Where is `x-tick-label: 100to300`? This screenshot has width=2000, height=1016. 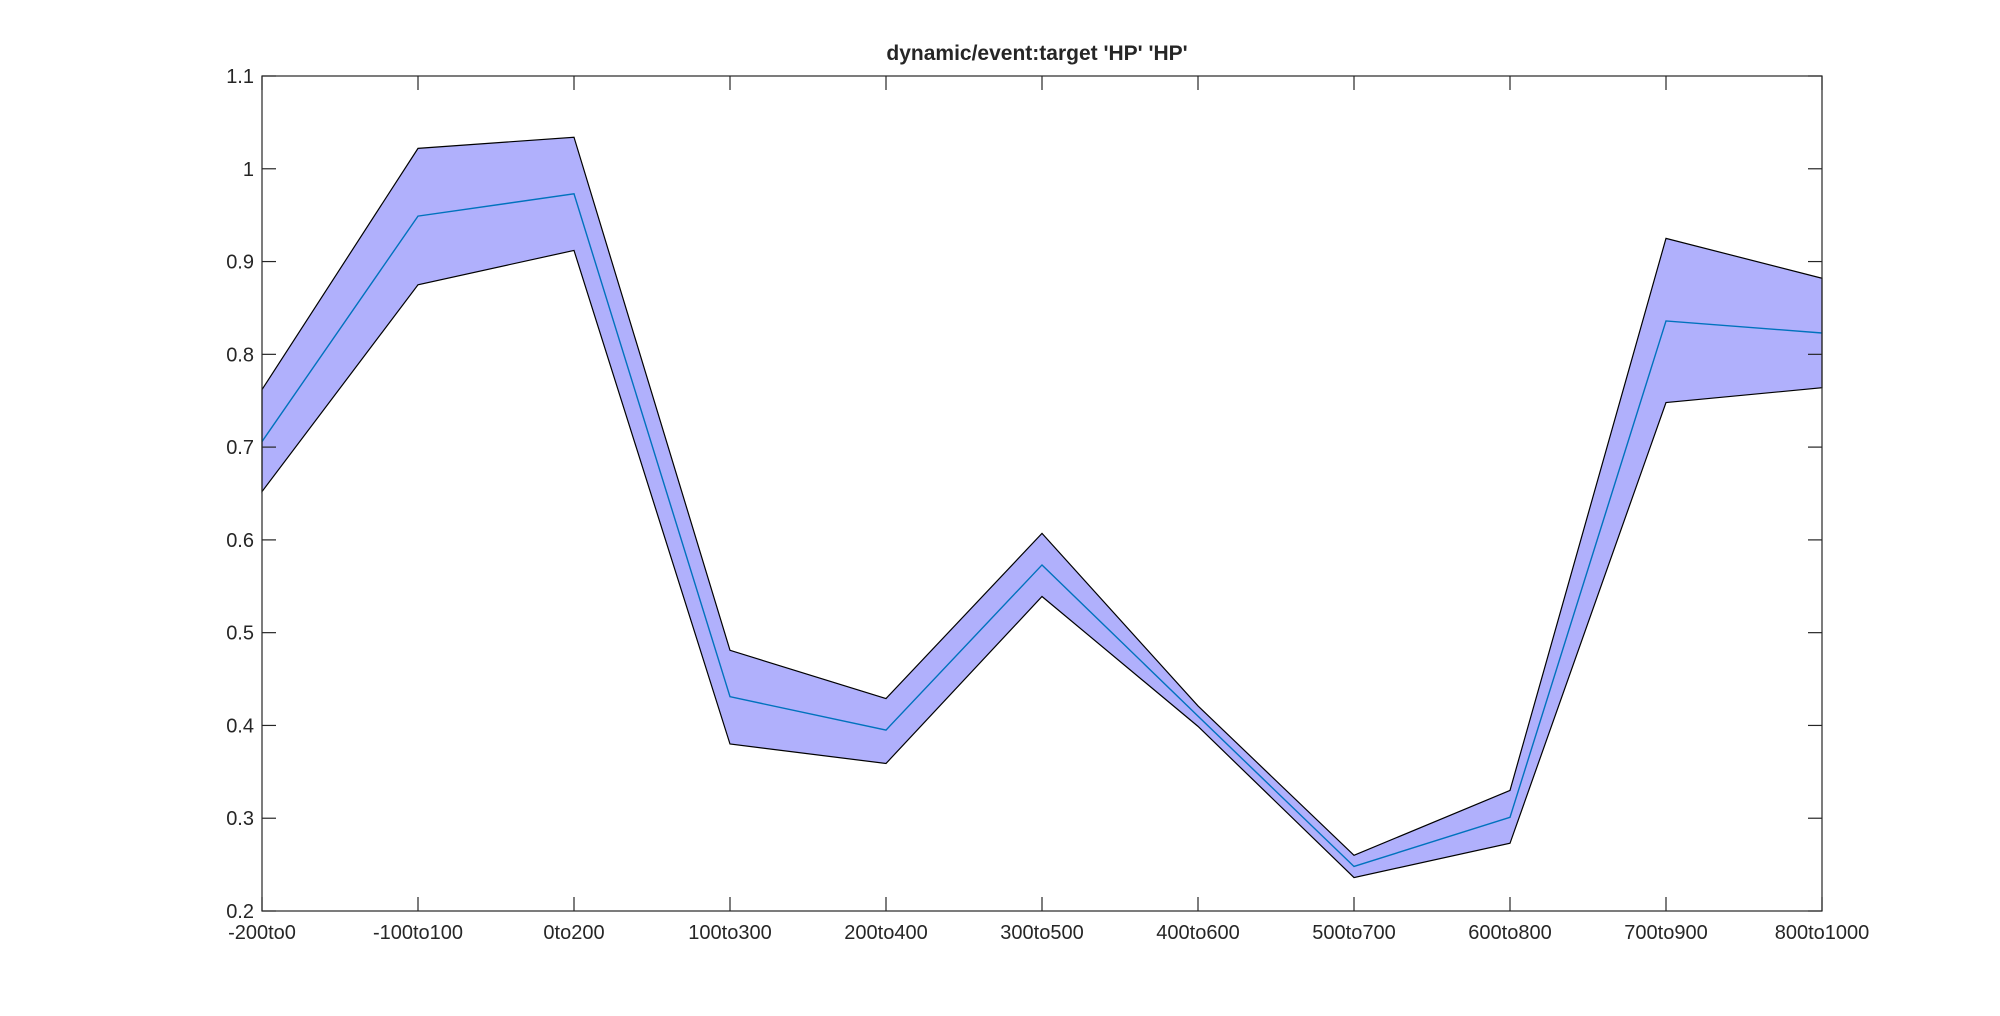
x-tick-label: 100to300 is located at coordinates (729, 933).